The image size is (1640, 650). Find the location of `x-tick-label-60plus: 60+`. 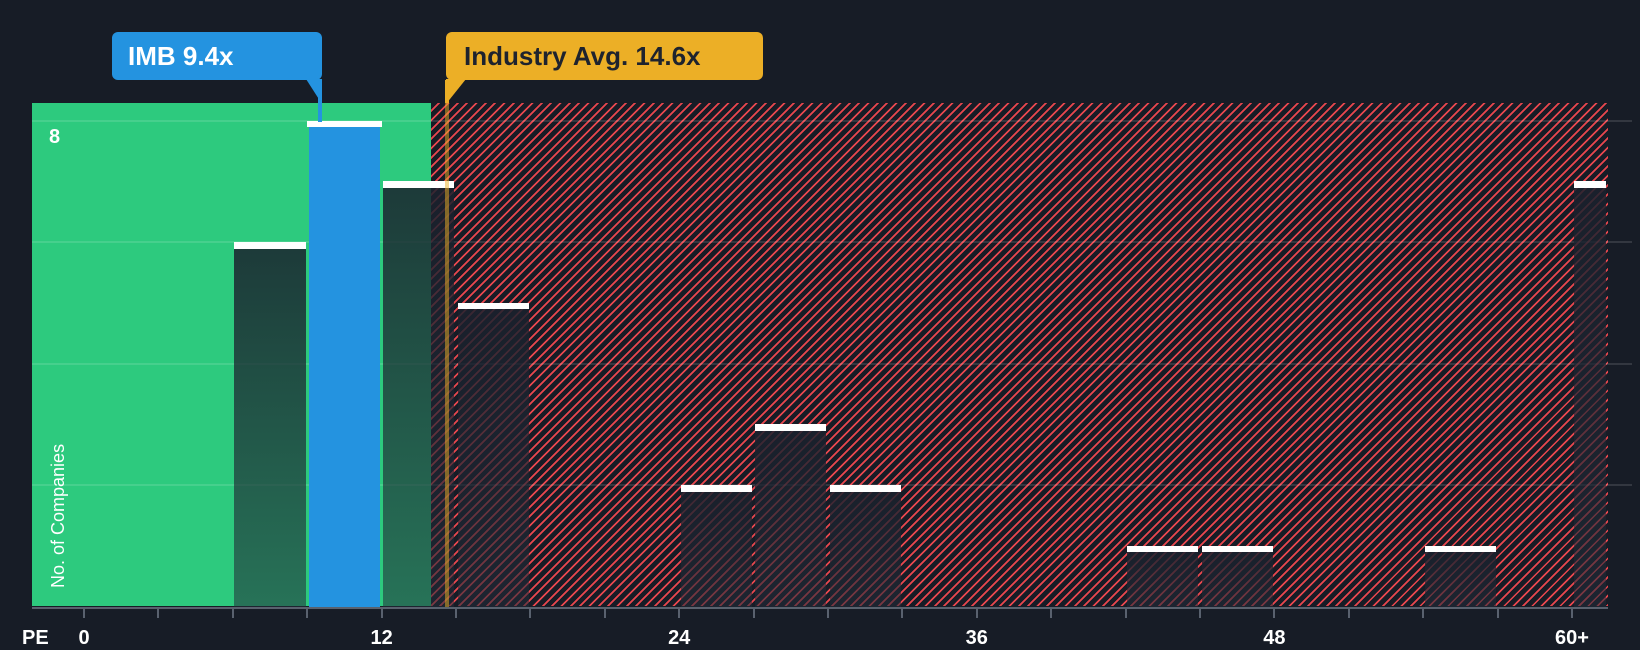

x-tick-label-60plus: 60+ is located at coordinates (1572, 638).